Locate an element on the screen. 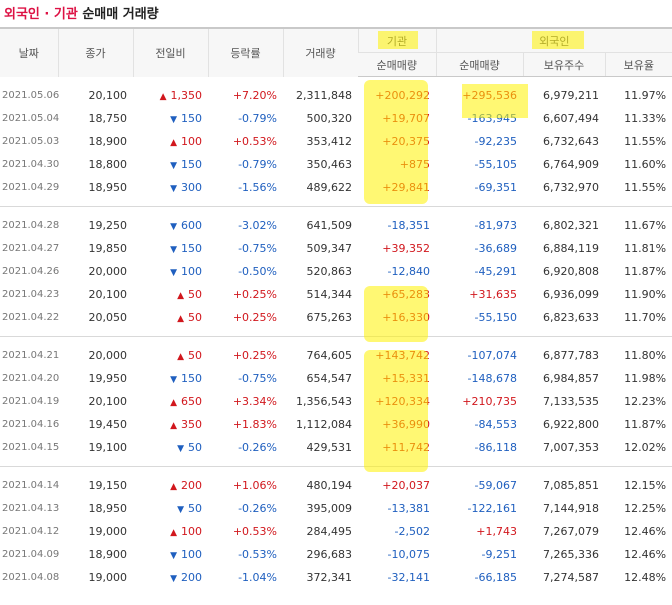 This screenshot has height=605, width=672. cell-inst-net: +200,292 is located at coordinates (402, 95).